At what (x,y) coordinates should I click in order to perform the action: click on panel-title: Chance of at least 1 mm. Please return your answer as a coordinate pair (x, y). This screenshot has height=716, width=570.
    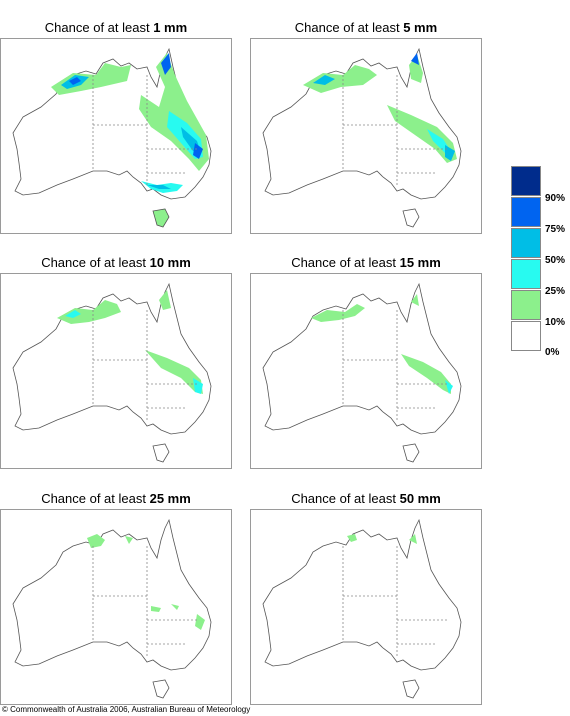
    Looking at the image, I should click on (116, 27).